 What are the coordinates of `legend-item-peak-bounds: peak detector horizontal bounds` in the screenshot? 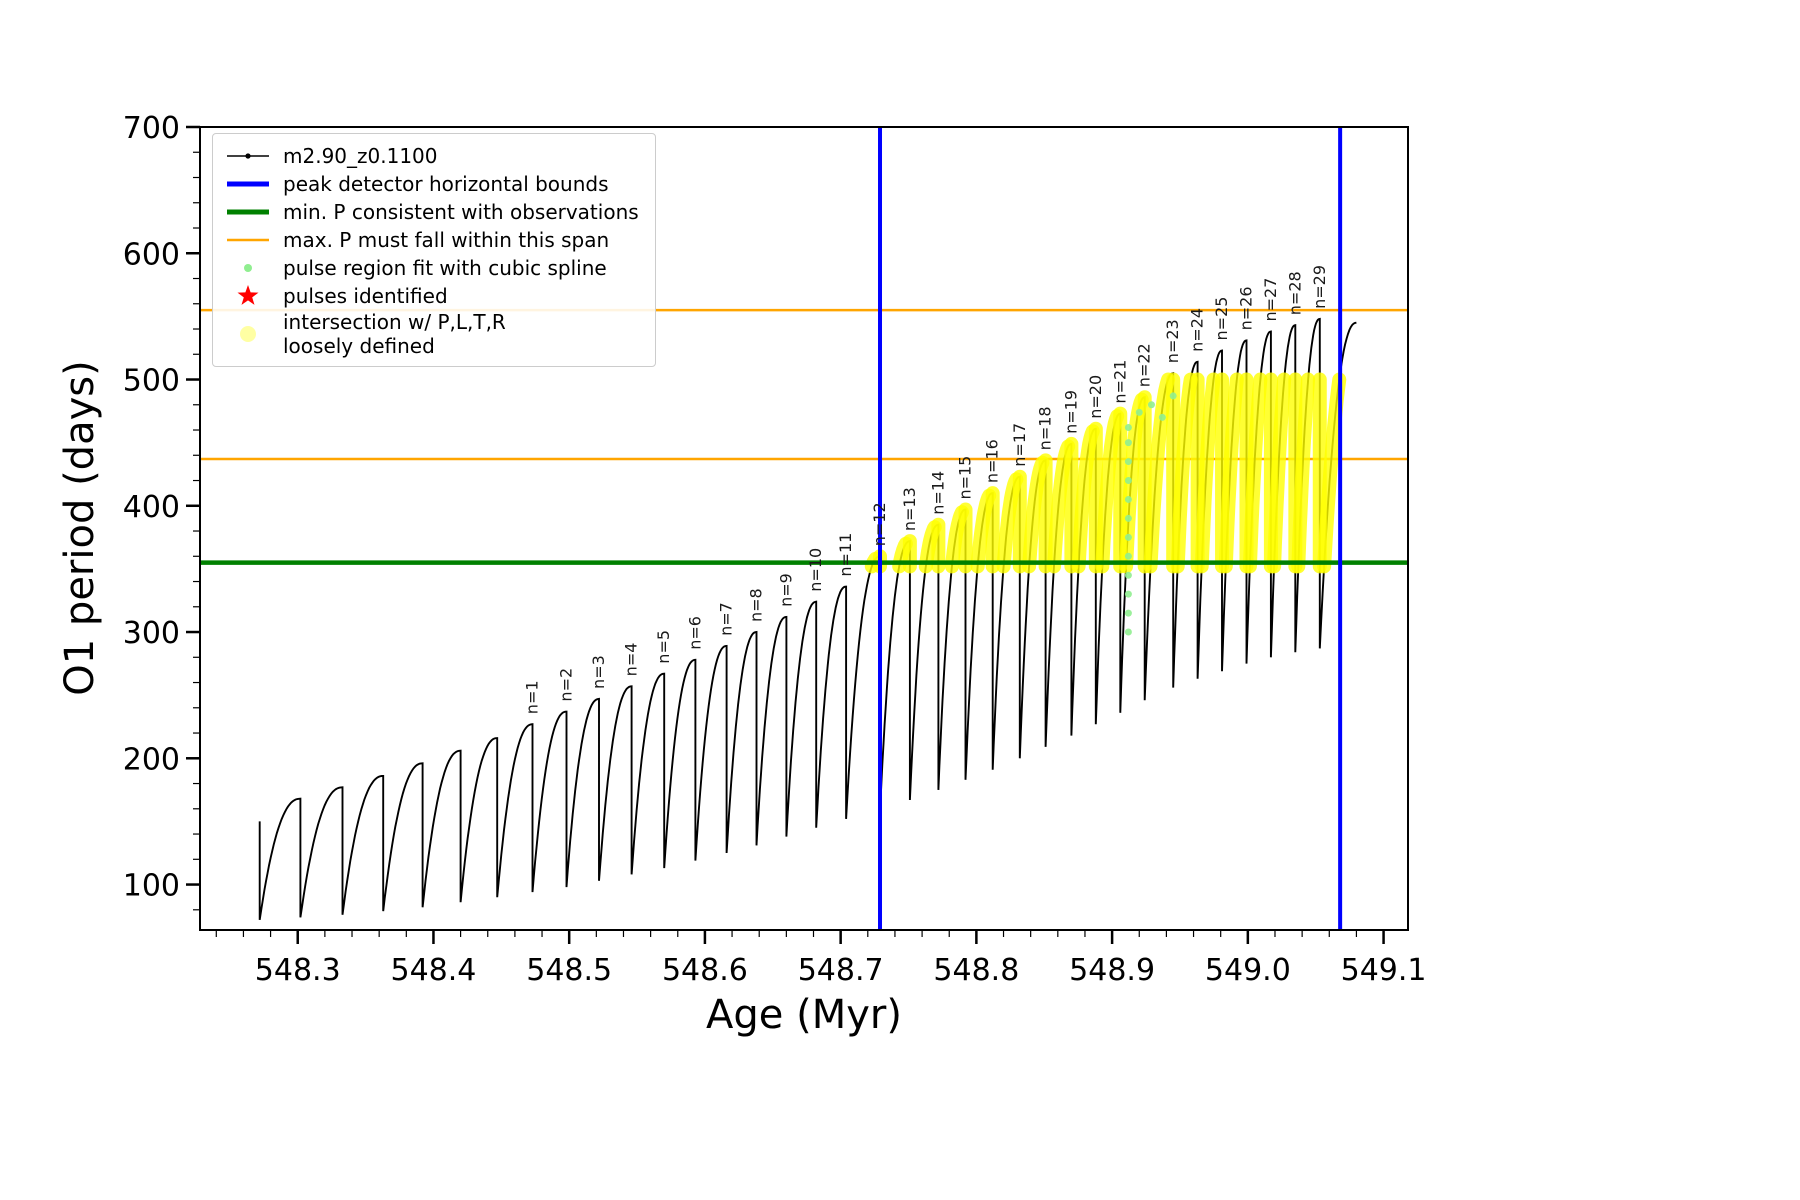 It's located at (432, 184).